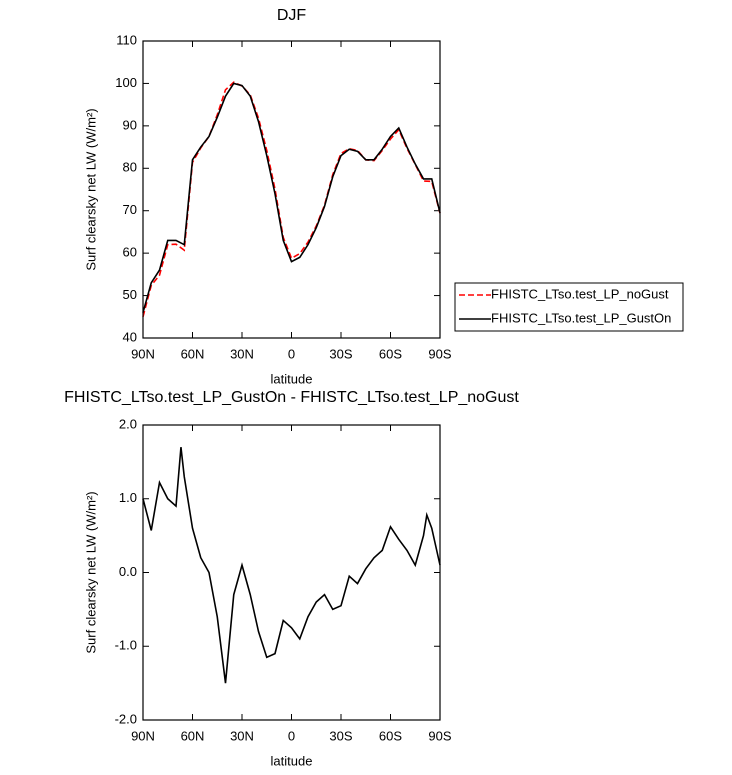 The width and height of the screenshot is (732, 775). What do you see at coordinates (130, 124) in the screenshot?
I see `y-tick-label: 90` at bounding box center [130, 124].